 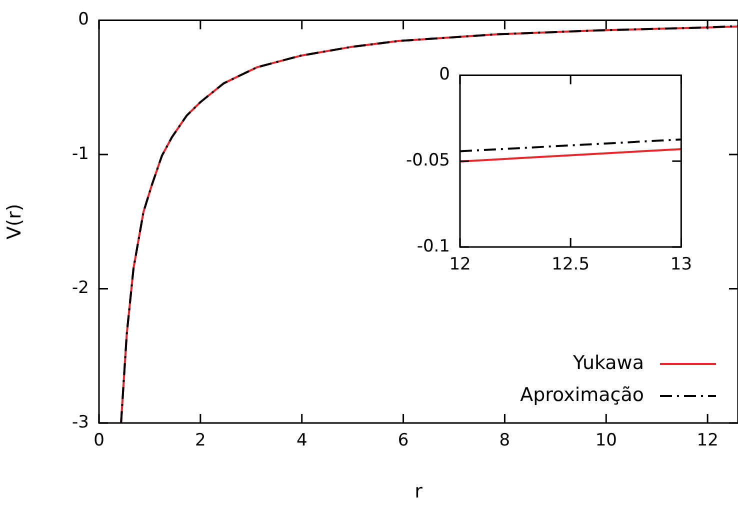 I want to click on x-tick-label: 10, so click(x=606, y=440).